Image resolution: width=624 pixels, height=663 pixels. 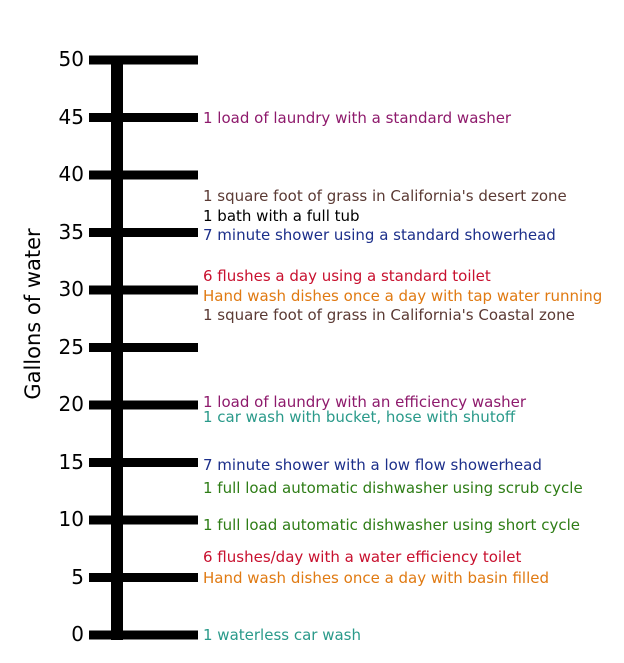 I want to click on activity-label: 1 waterless car wash, so click(x=282, y=635).